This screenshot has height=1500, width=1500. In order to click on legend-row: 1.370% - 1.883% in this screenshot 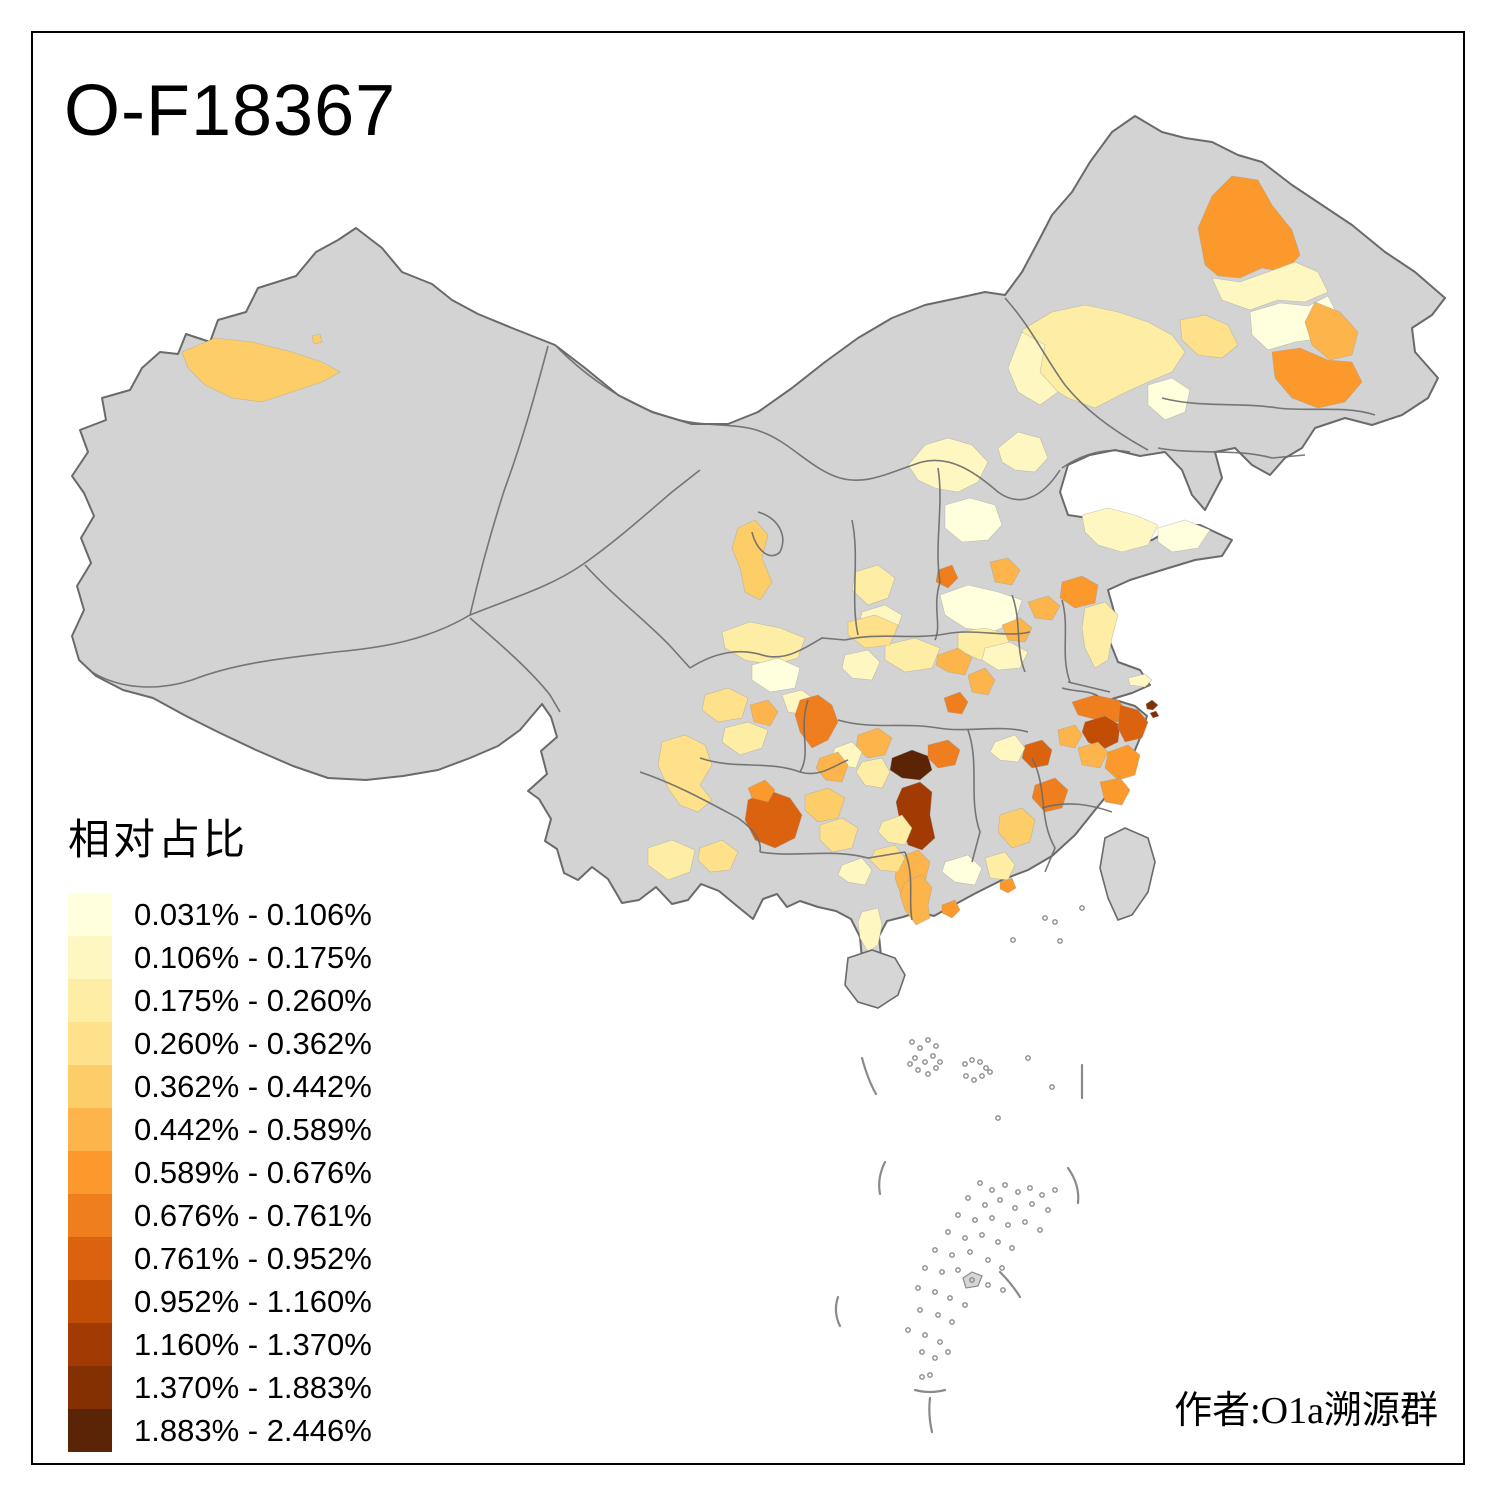, I will do `click(220, 1387)`.